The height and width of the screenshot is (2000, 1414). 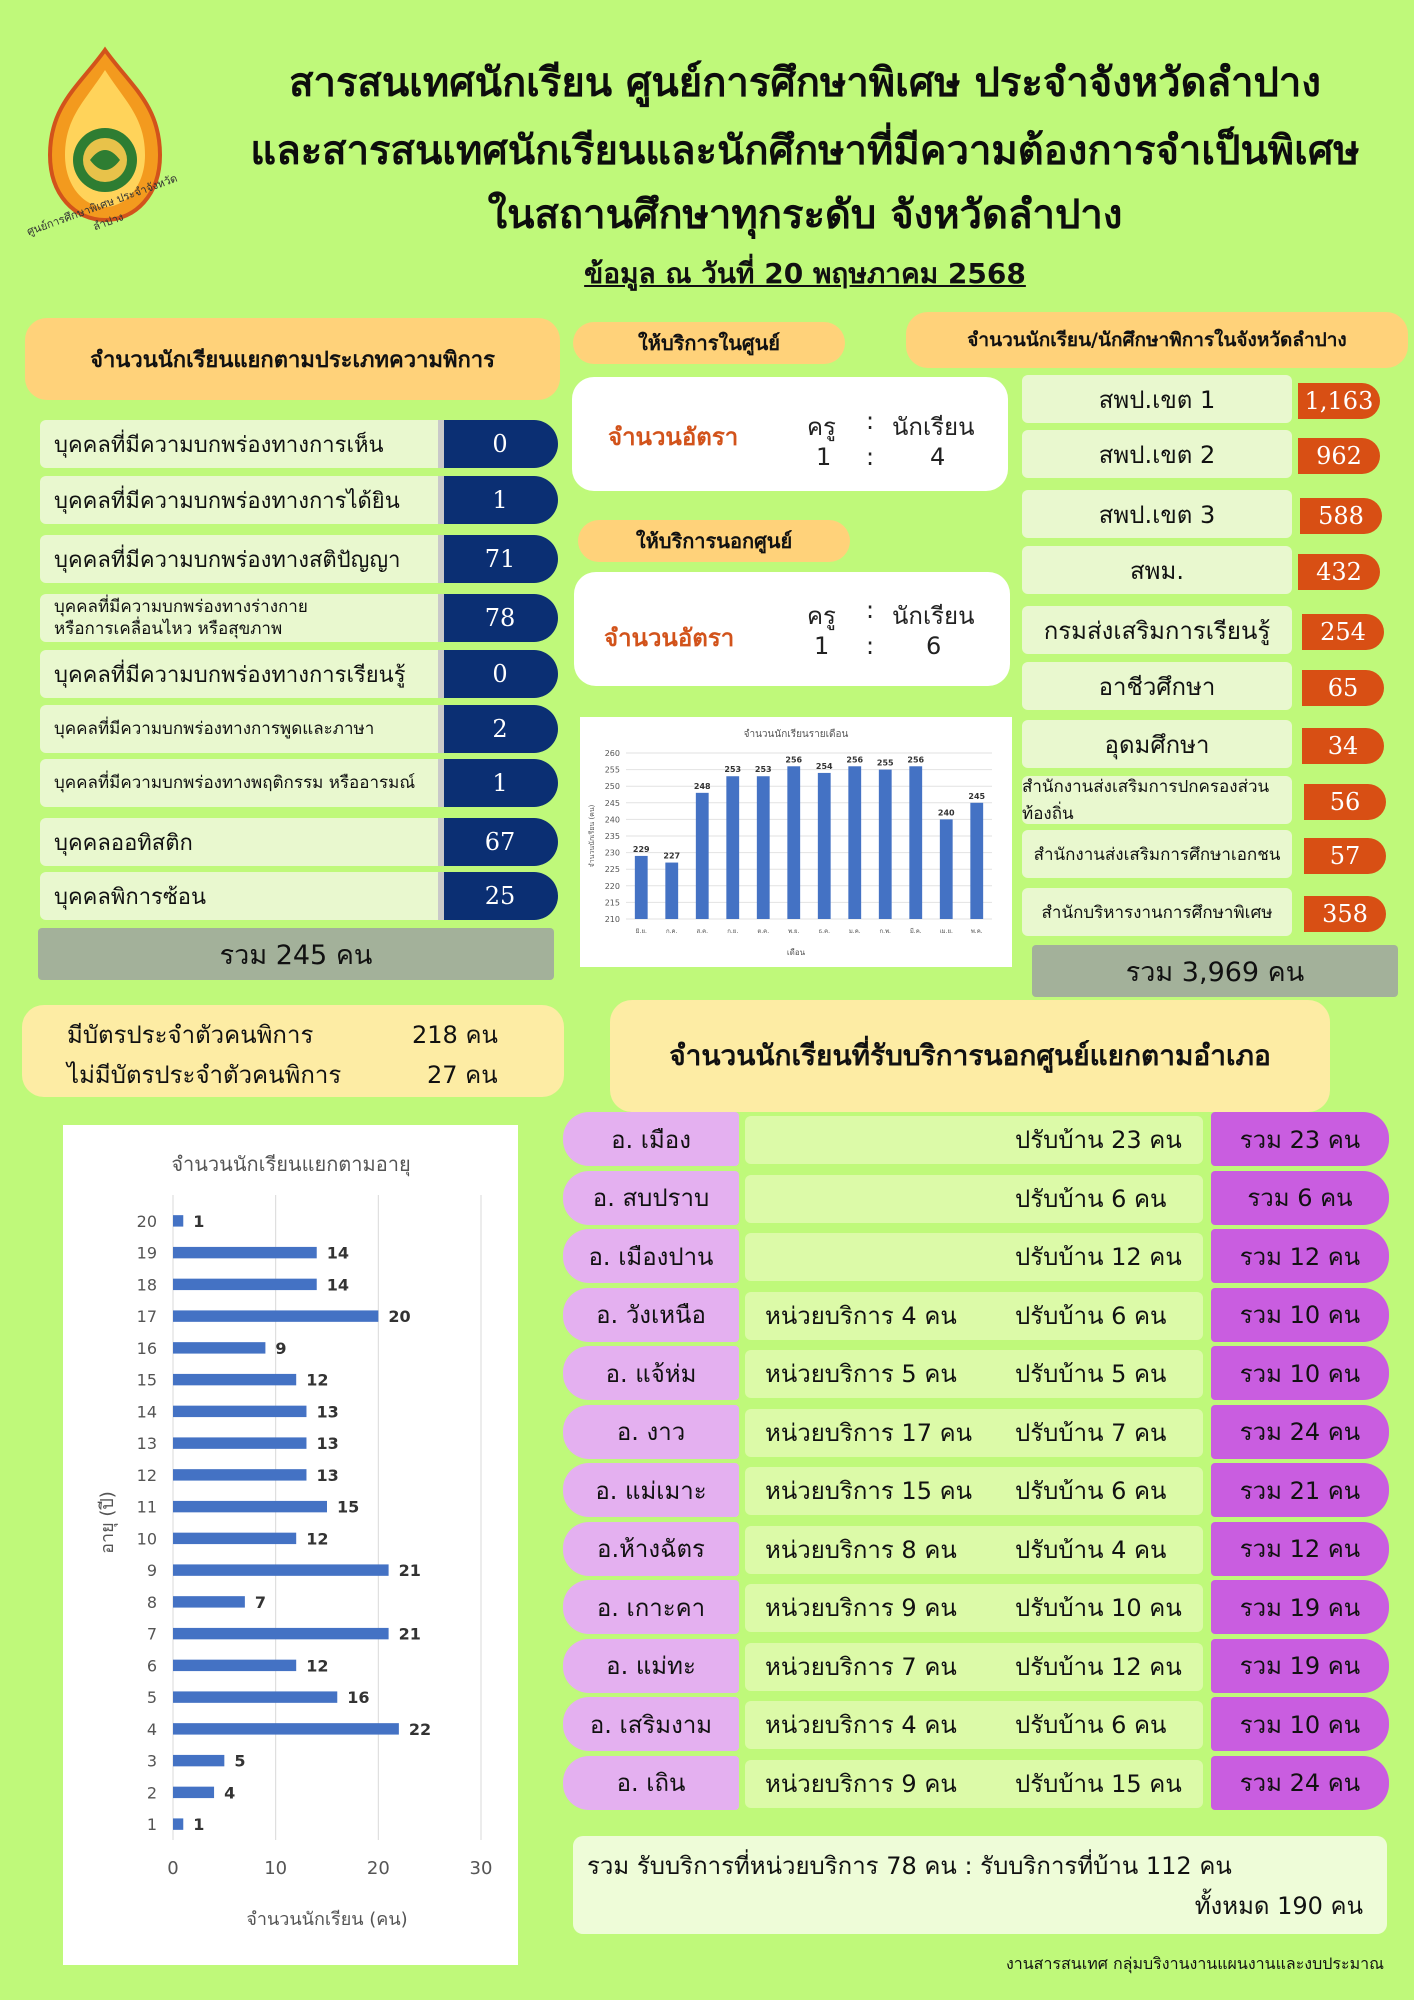 I want to click on district-row: อ. เมืองปาน ปรับบ้าน 12 คน รวม 12 คน, so click(x=977, y=1256).